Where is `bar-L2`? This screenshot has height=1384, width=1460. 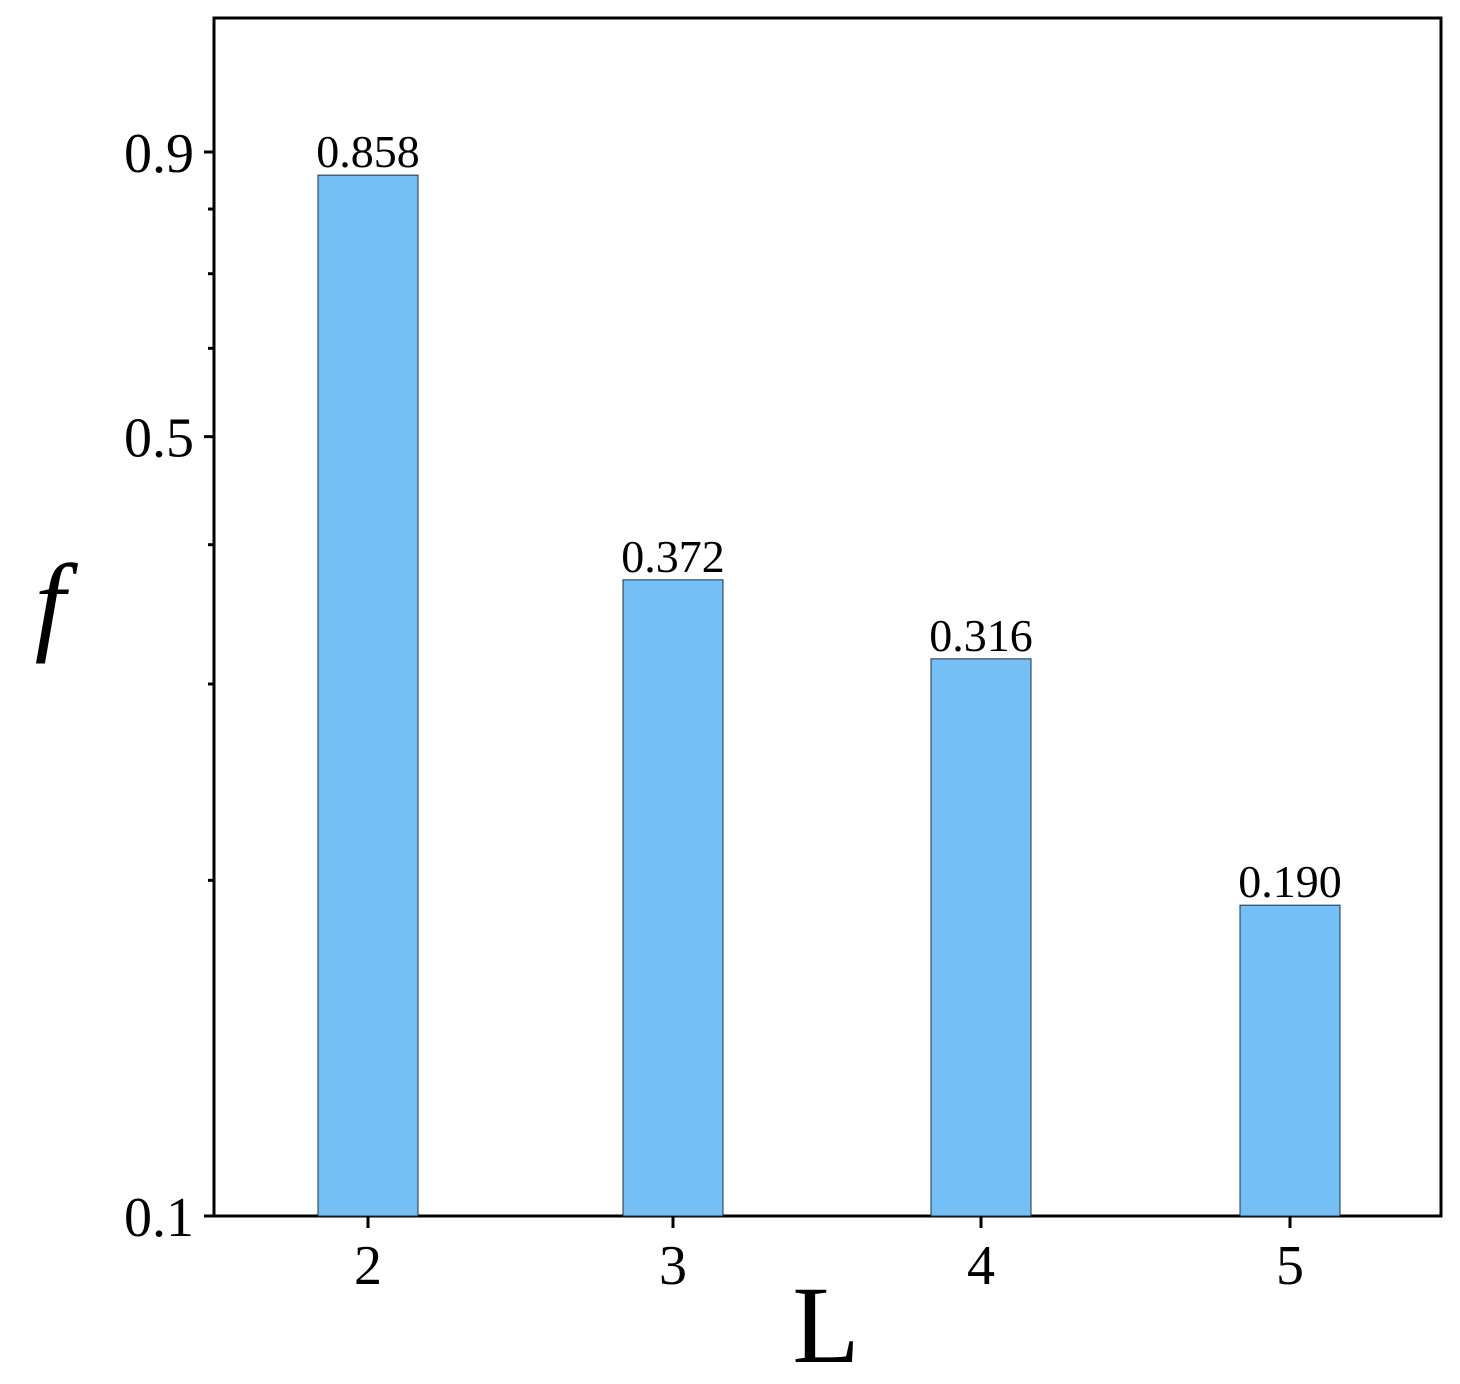 bar-L2 is located at coordinates (368, 695).